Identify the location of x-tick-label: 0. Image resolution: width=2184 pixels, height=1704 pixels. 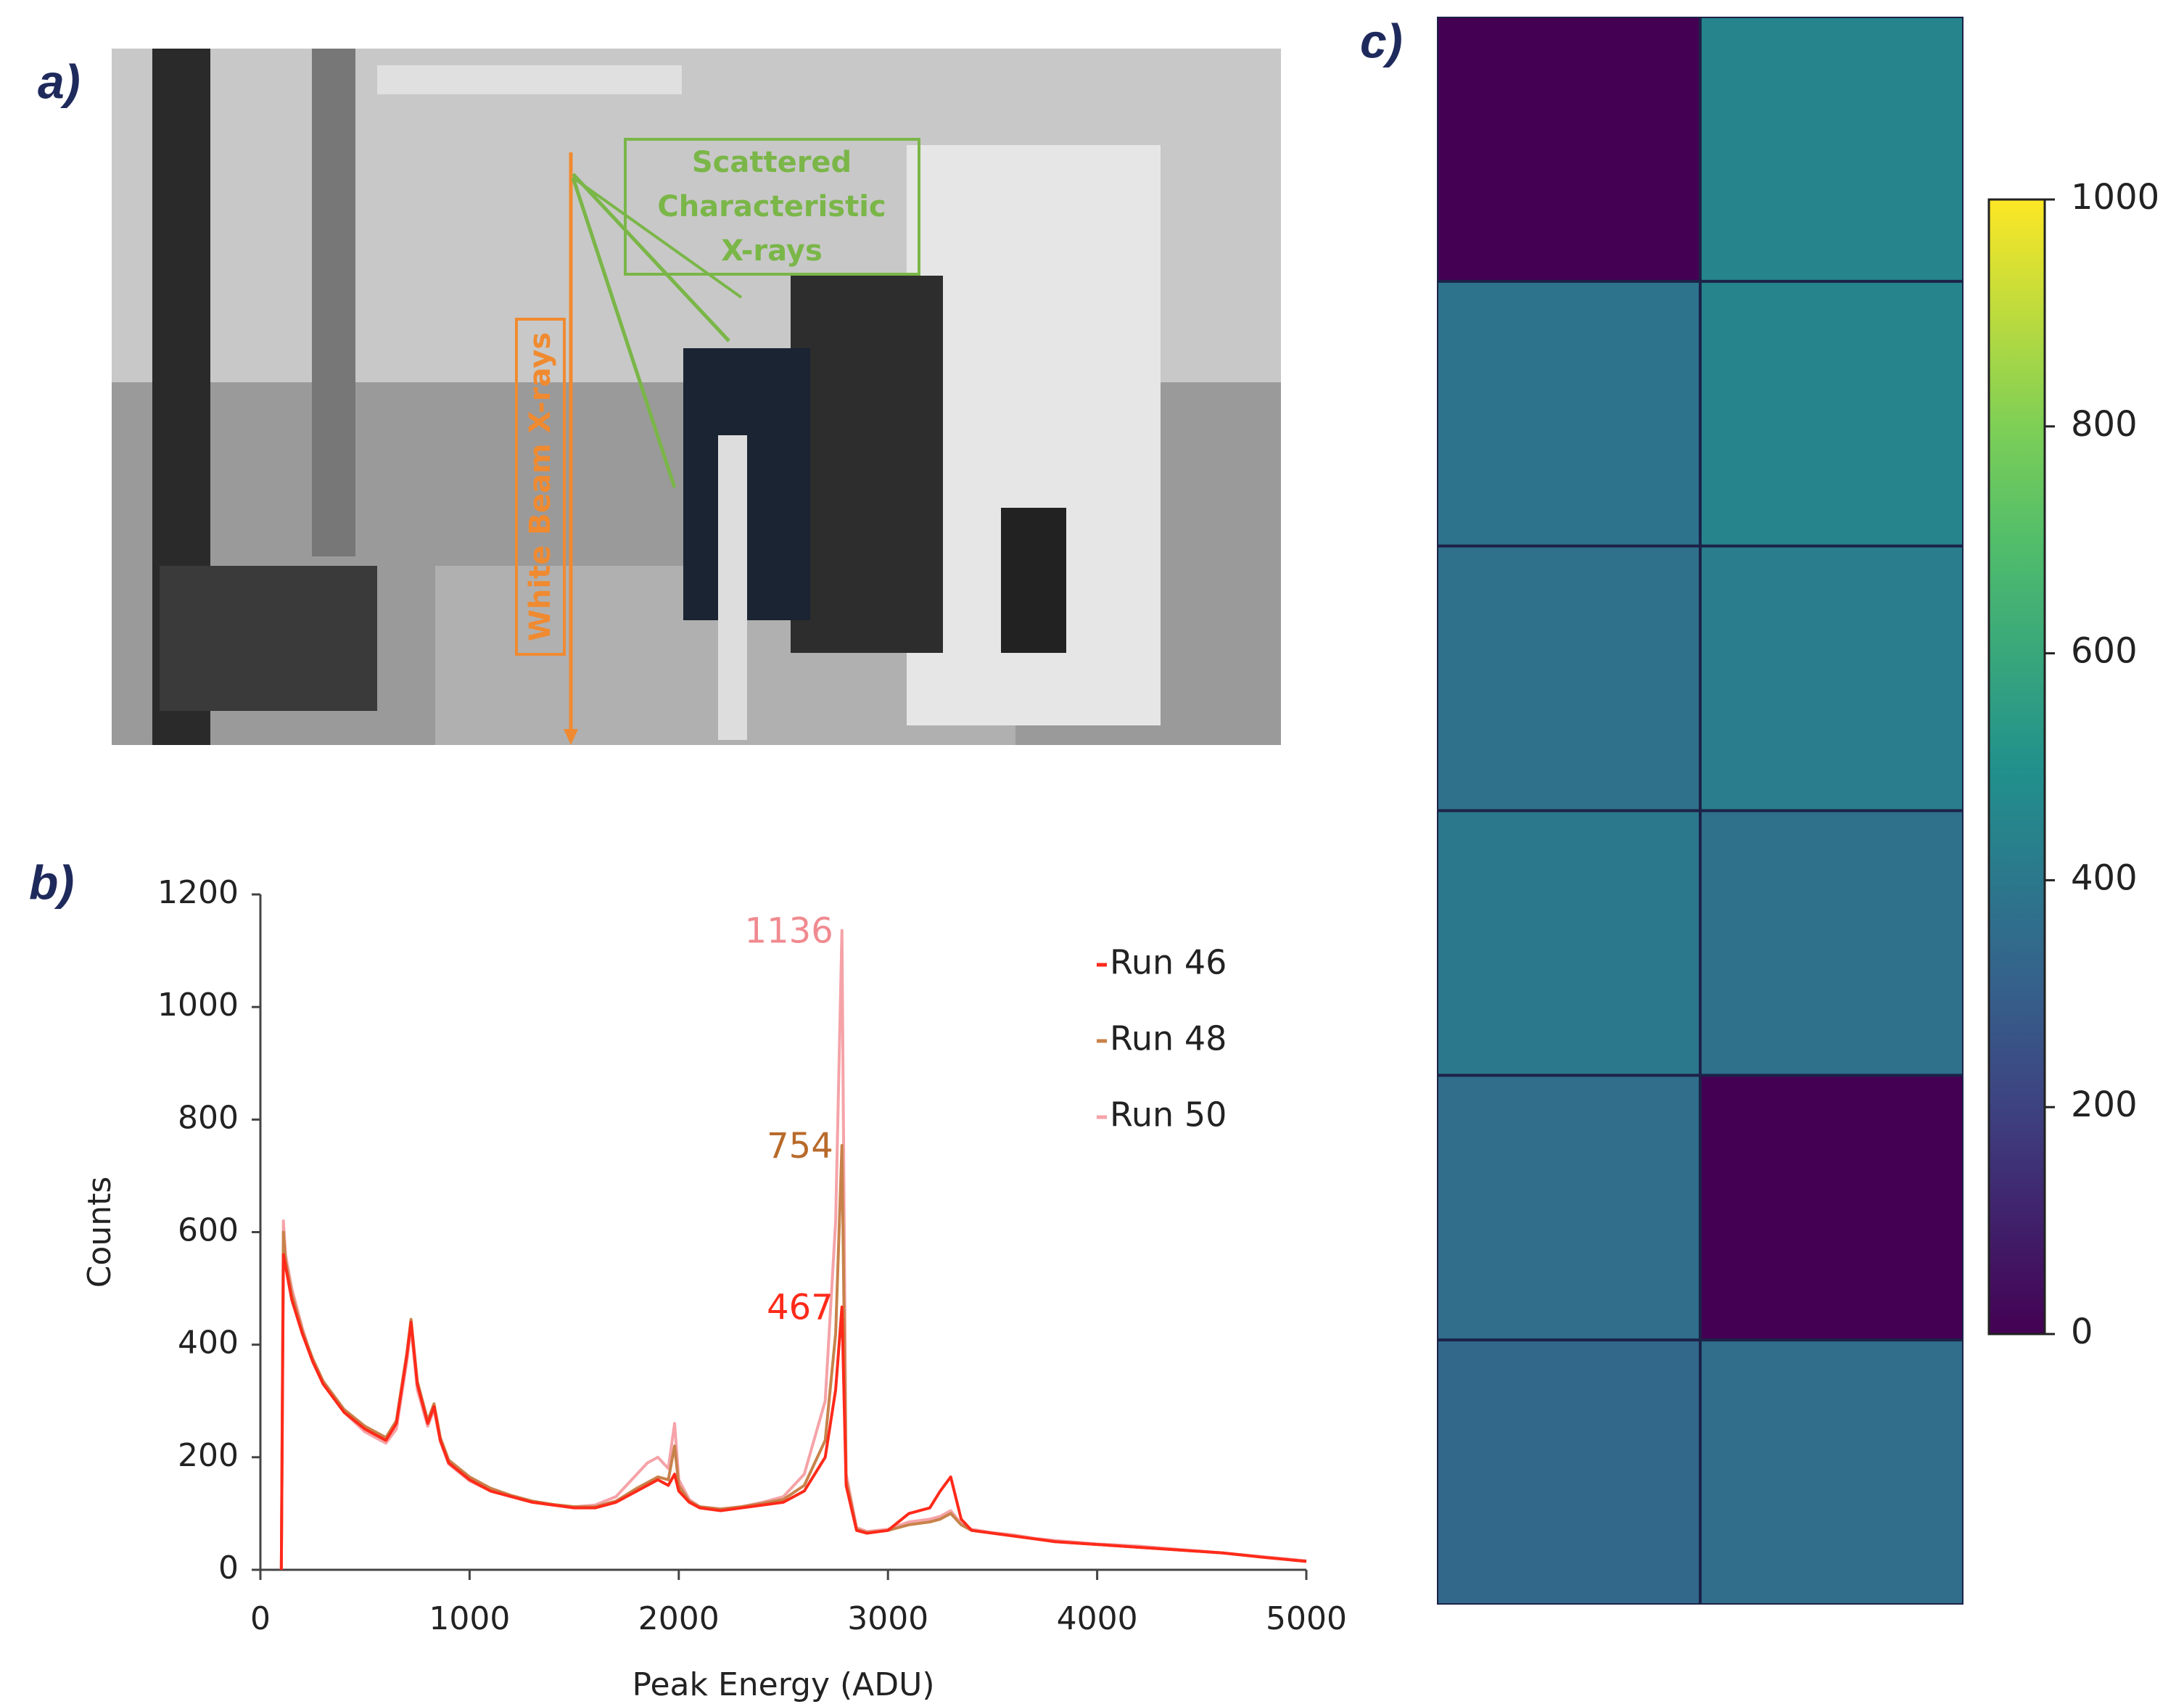
(260, 1619).